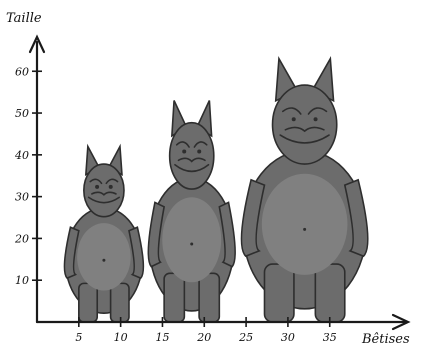 The width and height of the screenshot is (424, 347). What do you see at coordinates (22, 197) in the screenshot?
I see `y-tick-label: 30` at bounding box center [22, 197].